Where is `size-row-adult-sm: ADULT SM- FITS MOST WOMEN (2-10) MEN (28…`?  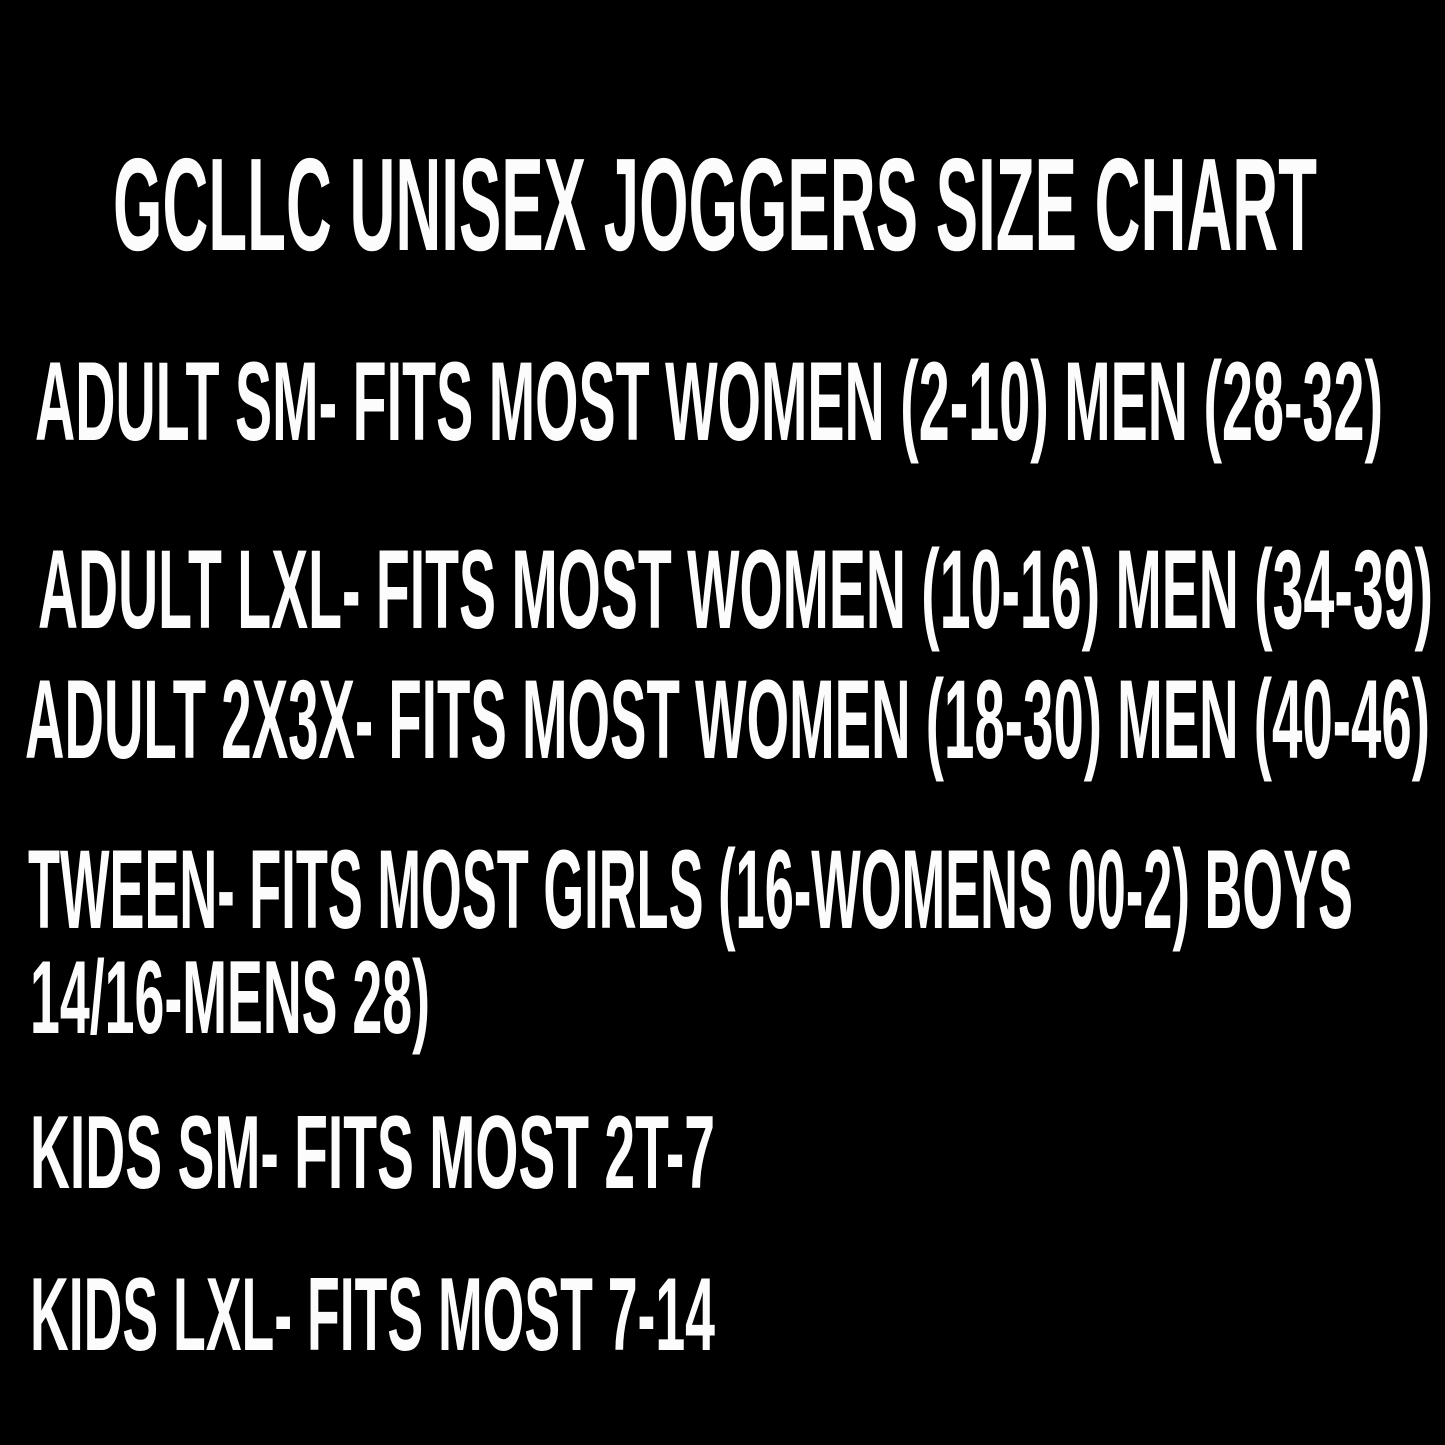 size-row-adult-sm: ADULT SM- FITS MOST WOMEN (2-10) MEN (28… is located at coordinates (709, 401).